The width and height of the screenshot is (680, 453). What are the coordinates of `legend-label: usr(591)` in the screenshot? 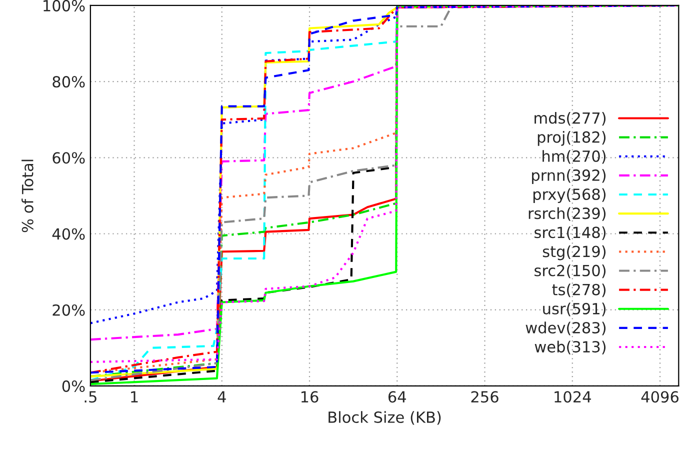 It's located at (574, 309).